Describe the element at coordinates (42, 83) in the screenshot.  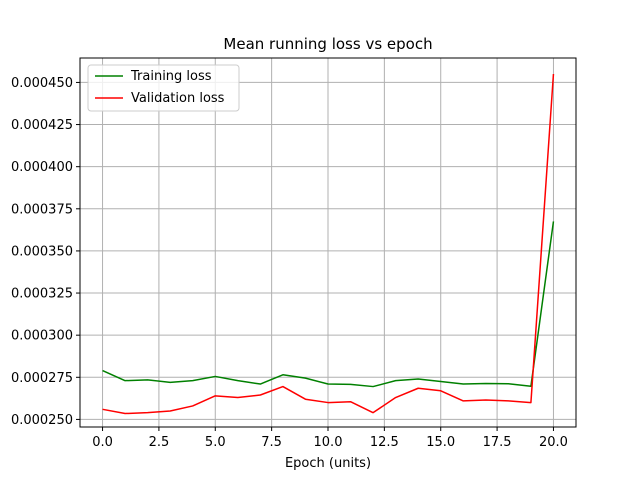
I see `y-tick-label: 0.000450` at that location.